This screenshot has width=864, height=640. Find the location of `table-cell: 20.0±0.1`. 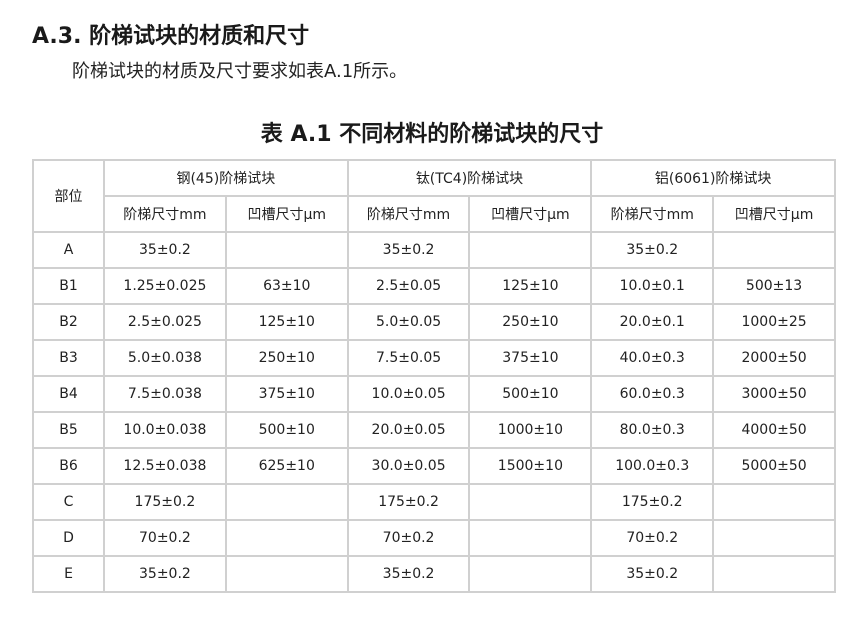

table-cell: 20.0±0.1 is located at coordinates (652, 322).